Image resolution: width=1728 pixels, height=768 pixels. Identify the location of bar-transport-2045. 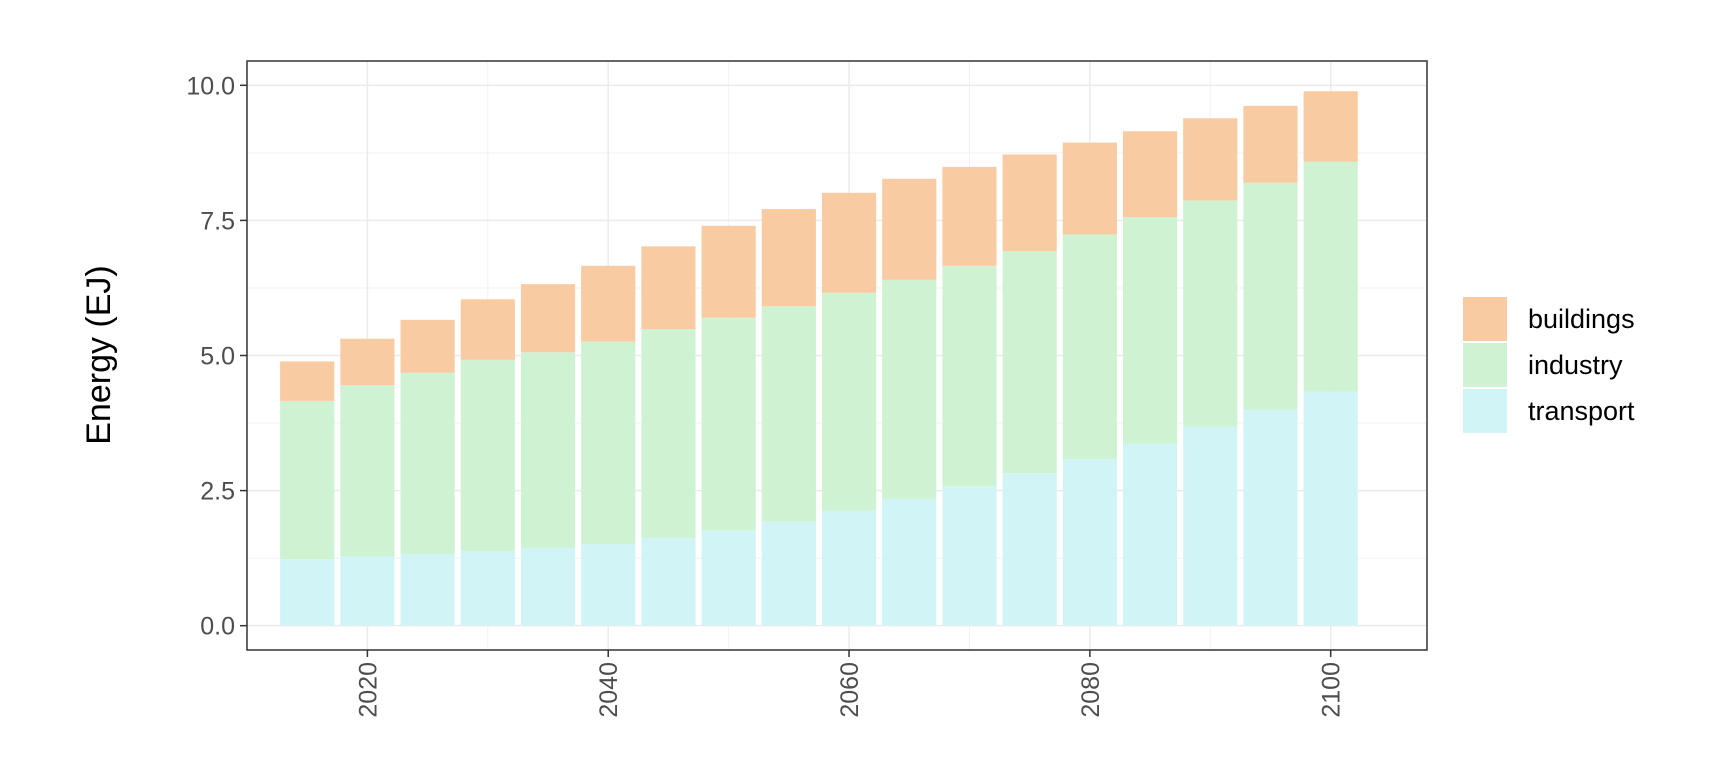
(668, 582).